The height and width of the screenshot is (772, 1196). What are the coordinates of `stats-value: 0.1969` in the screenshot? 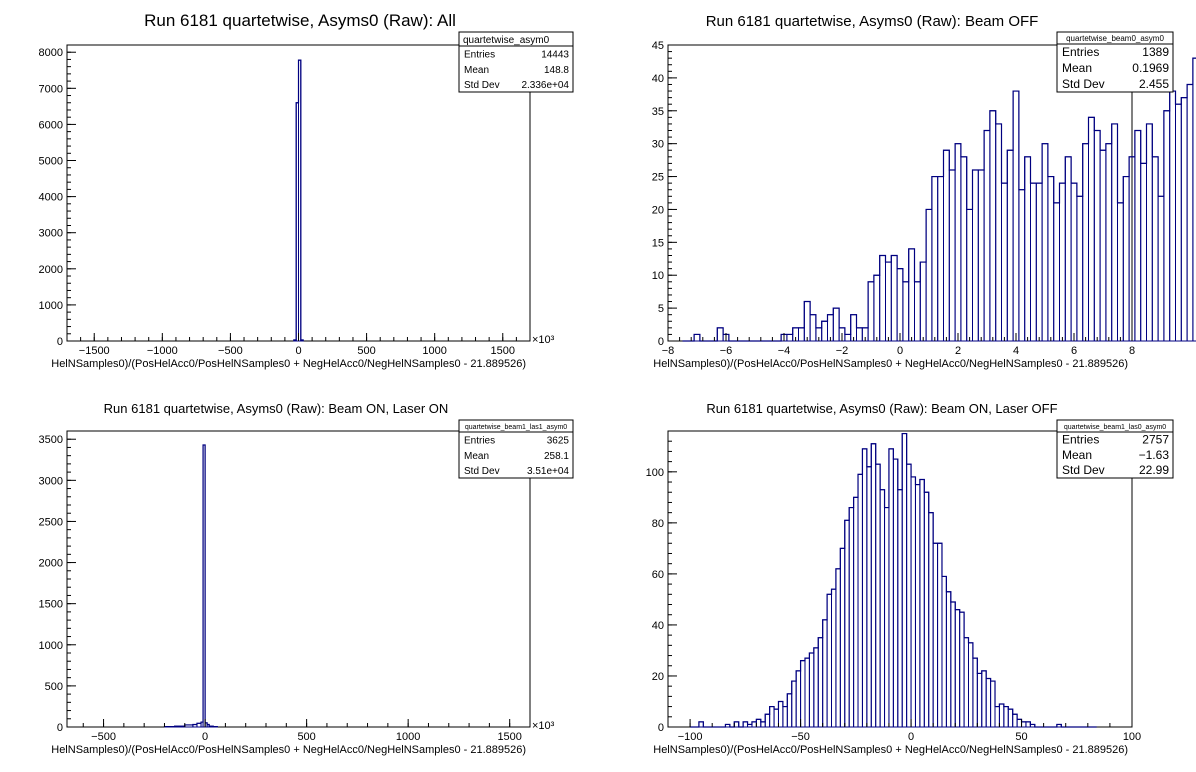 It's located at (1150, 68).